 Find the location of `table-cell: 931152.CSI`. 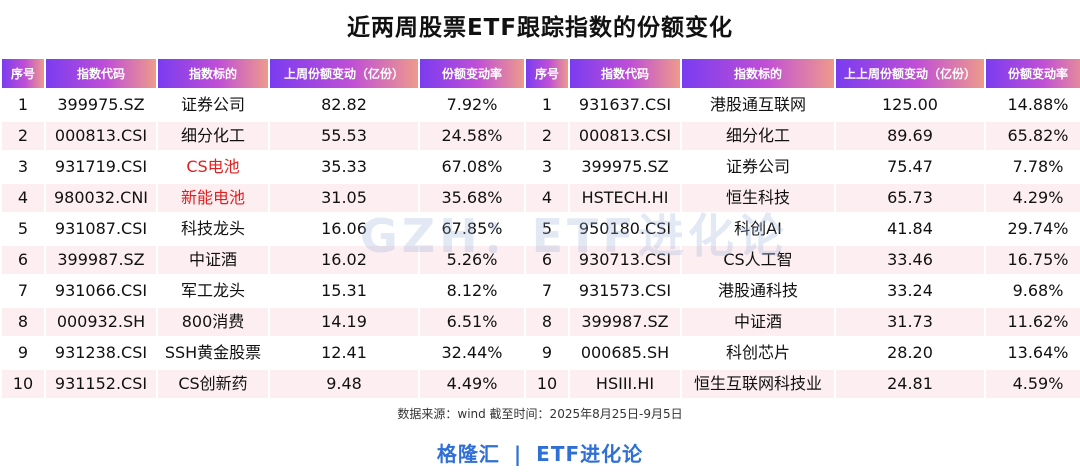

table-cell: 931152.CSI is located at coordinates (101, 384).